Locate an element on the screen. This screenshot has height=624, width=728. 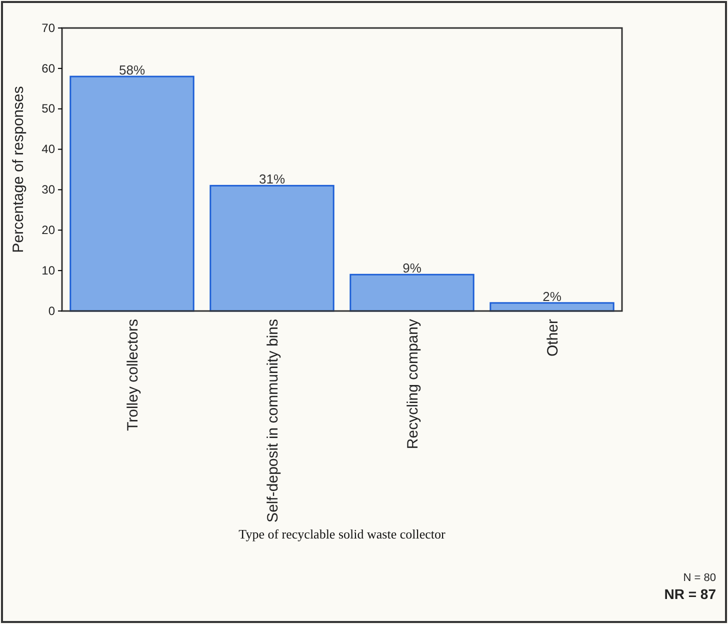
data-label: 2% is located at coordinates (552, 296).